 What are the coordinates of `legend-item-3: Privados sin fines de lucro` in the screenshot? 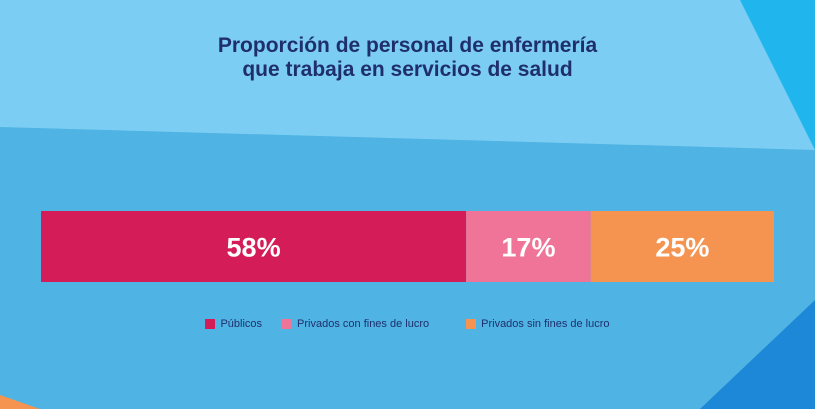 It's located at (538, 324).